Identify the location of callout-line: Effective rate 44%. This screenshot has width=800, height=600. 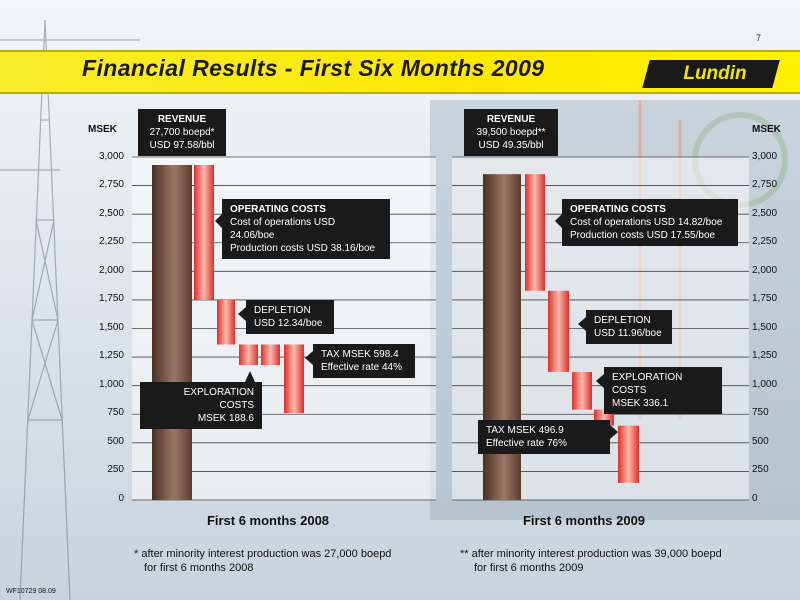
(361, 367).